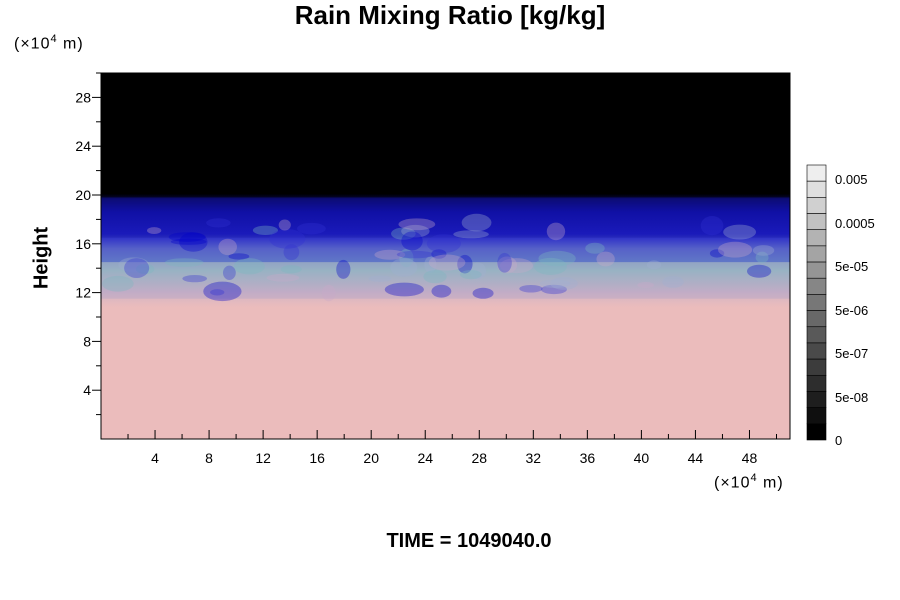 This screenshot has height=600, width=900. Describe the element at coordinates (155, 458) in the screenshot. I see `x-tick-label: 4` at that location.